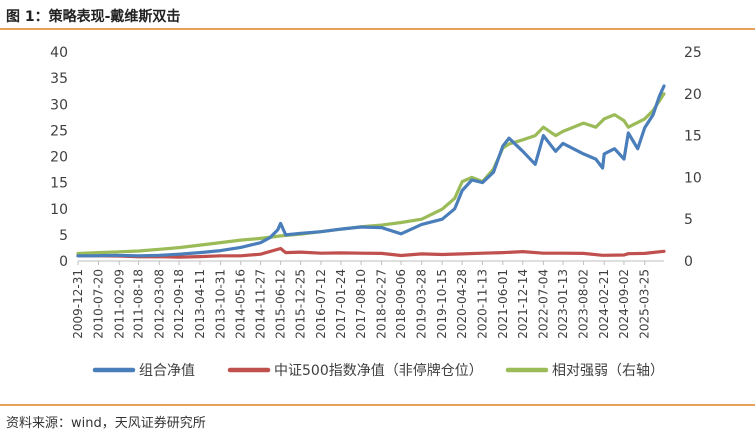 This screenshot has height=434, width=755. What do you see at coordinates (321, 304) in the screenshot?
I see `x-tick-label: 2016-07-12` at bounding box center [321, 304].